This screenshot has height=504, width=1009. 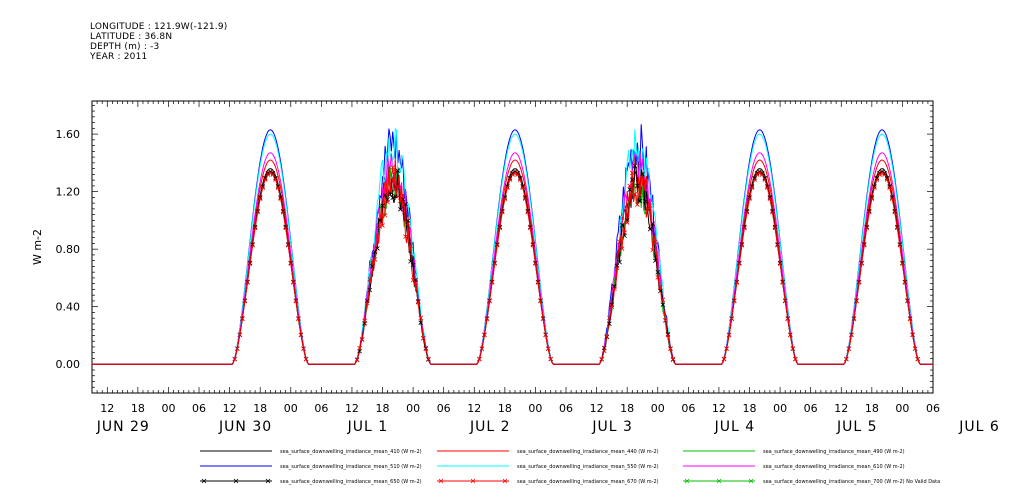 What do you see at coordinates (68, 307) in the screenshot?
I see `y-tick-label: 0.40` at bounding box center [68, 307].